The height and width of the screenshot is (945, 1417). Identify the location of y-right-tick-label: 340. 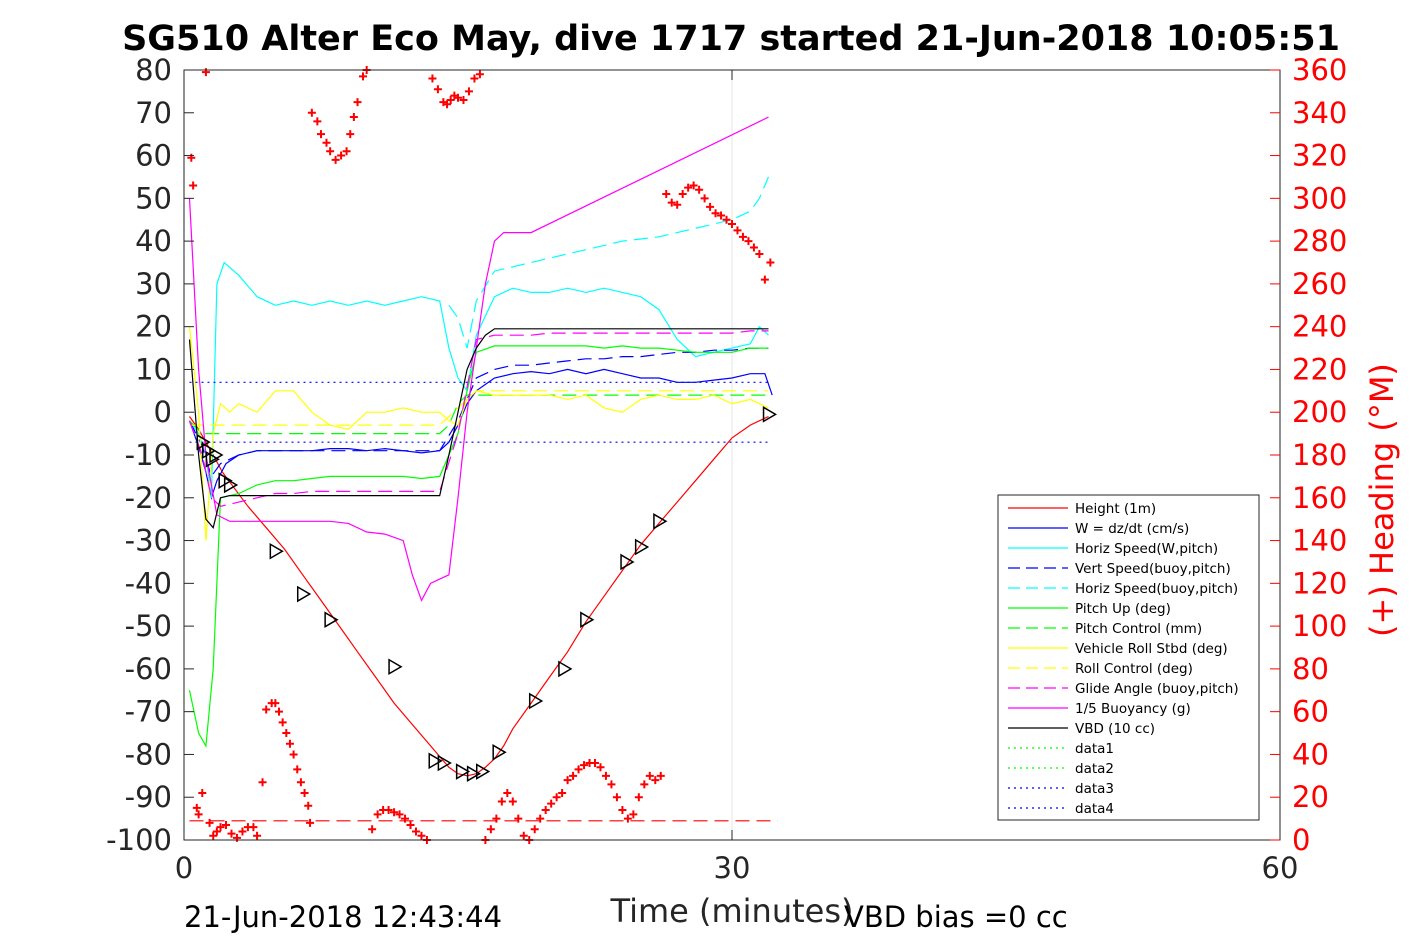
(1319, 113).